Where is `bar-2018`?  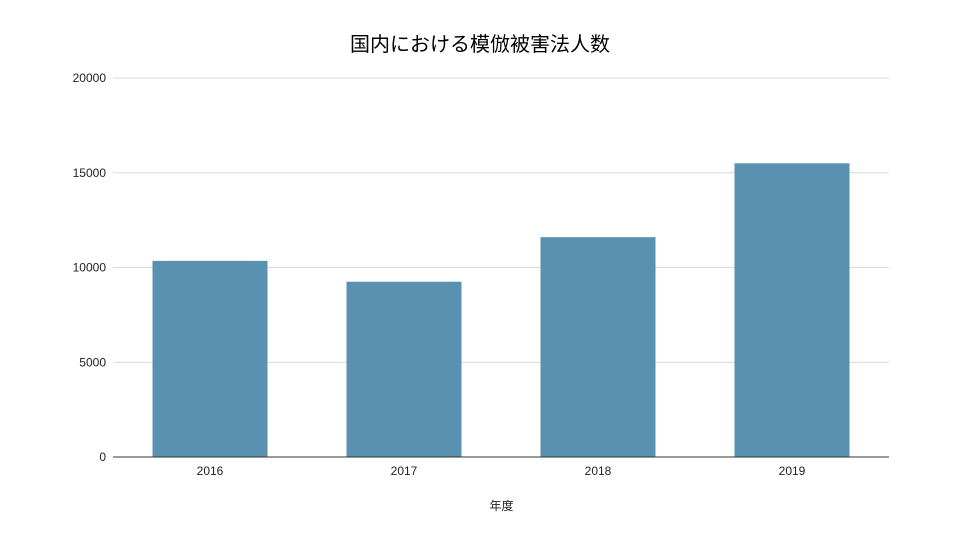
bar-2018 is located at coordinates (598, 347).